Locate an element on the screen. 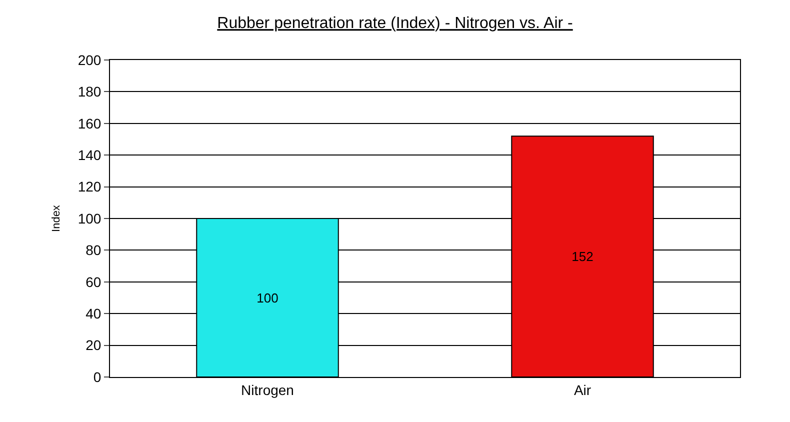 Image resolution: width=790 pixels, height=422 pixels. y-tick-label: 80 is located at coordinates (94, 250).